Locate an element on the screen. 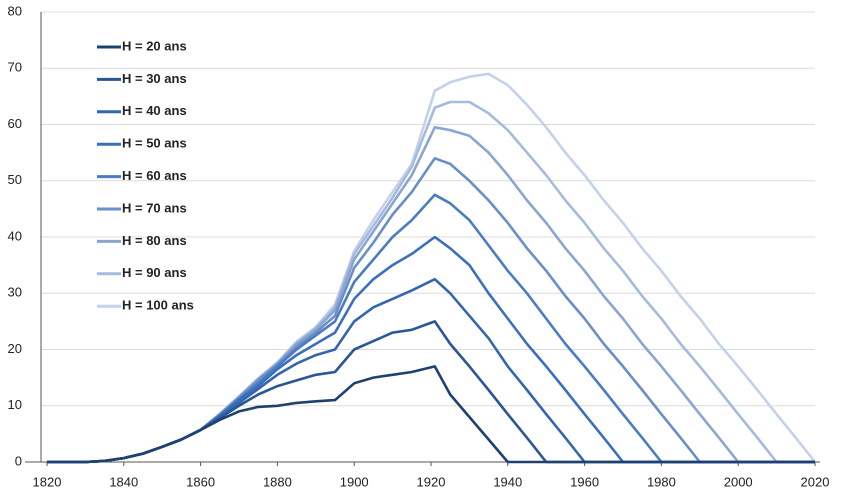 This screenshot has height=494, width=842. x-tick-label: 1880 is located at coordinates (277, 481).